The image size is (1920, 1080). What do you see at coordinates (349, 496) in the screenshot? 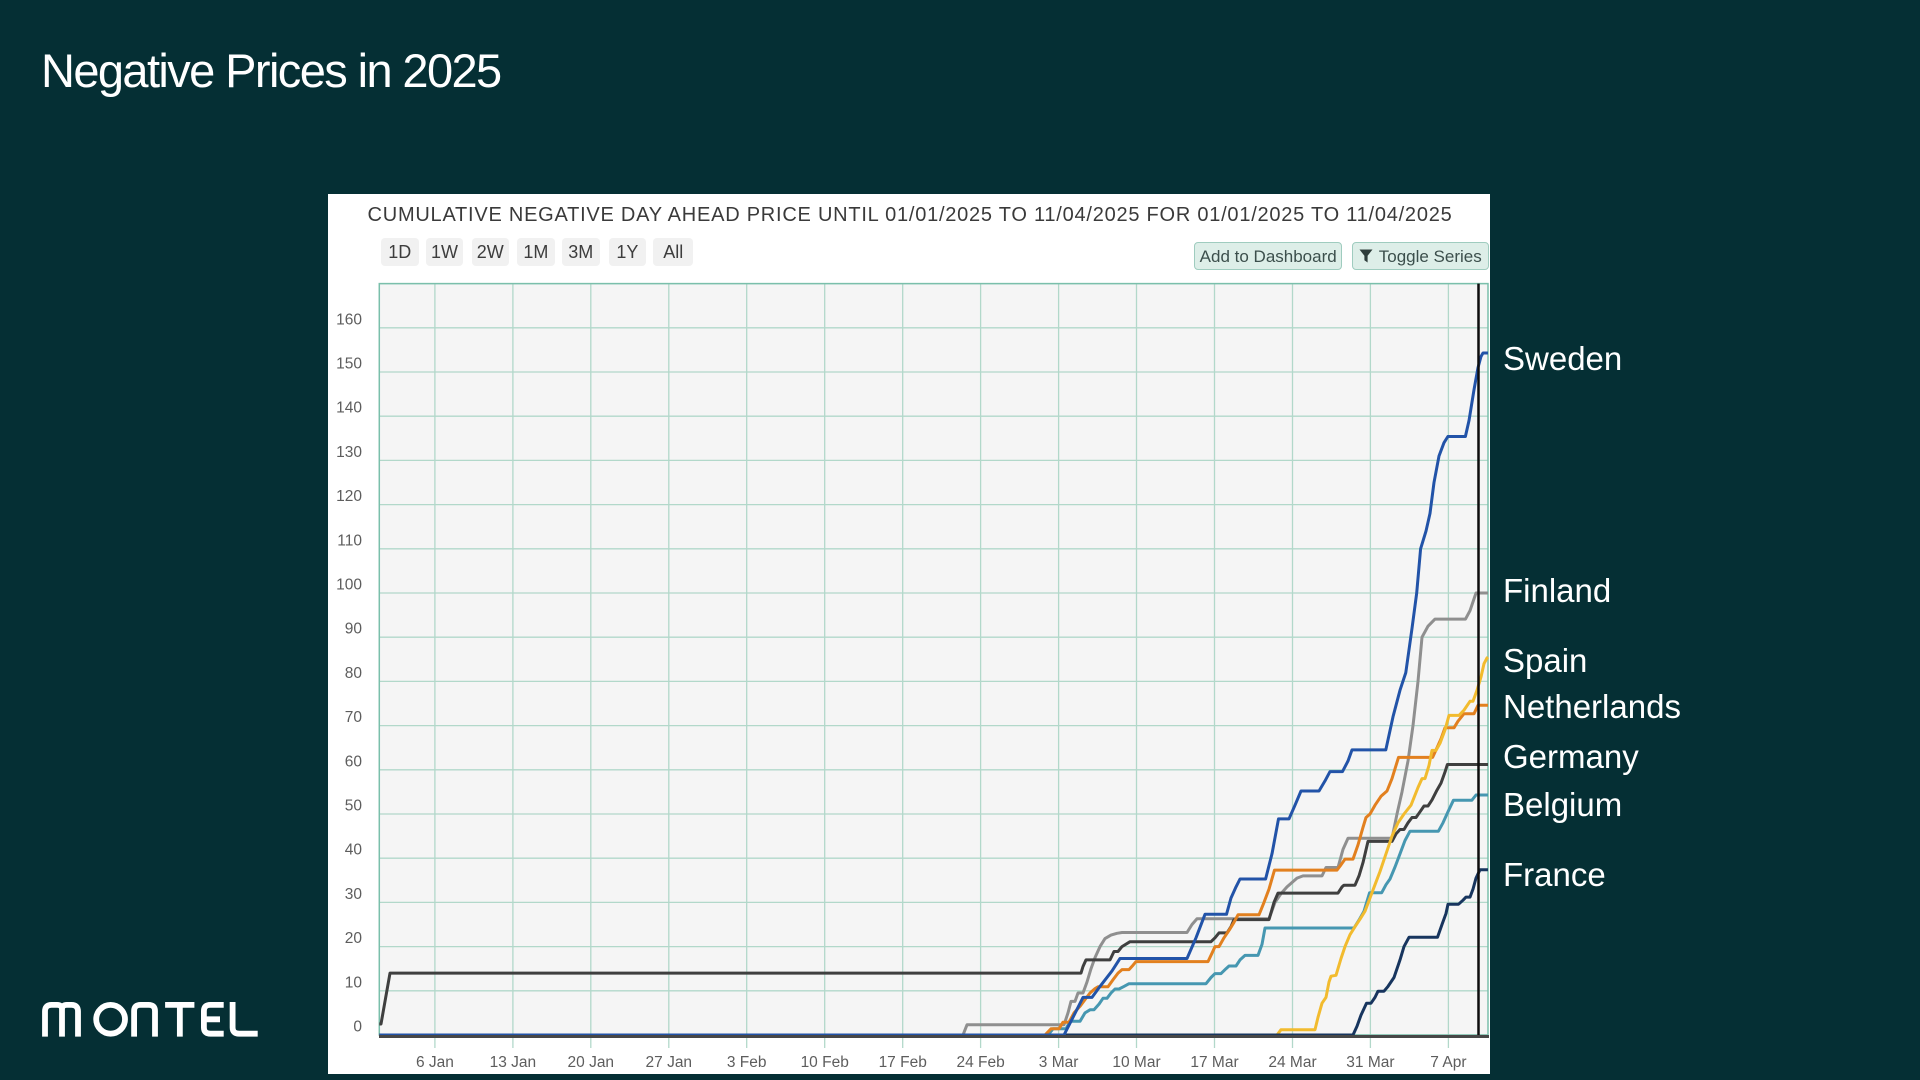
I see `svg-text: 120` at bounding box center [349, 496].